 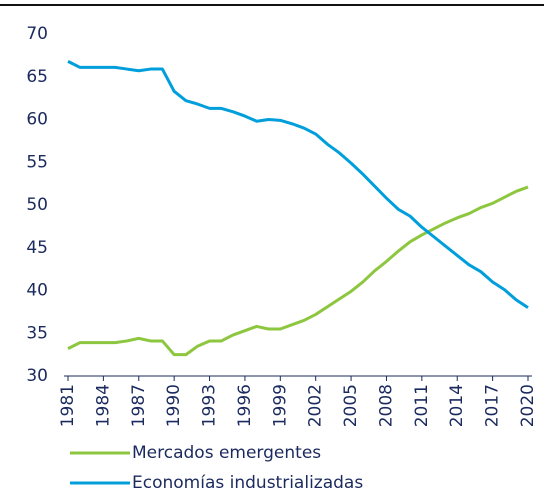 What do you see at coordinates (103, 405) in the screenshot?
I see `x-tick-label: 1984` at bounding box center [103, 405].